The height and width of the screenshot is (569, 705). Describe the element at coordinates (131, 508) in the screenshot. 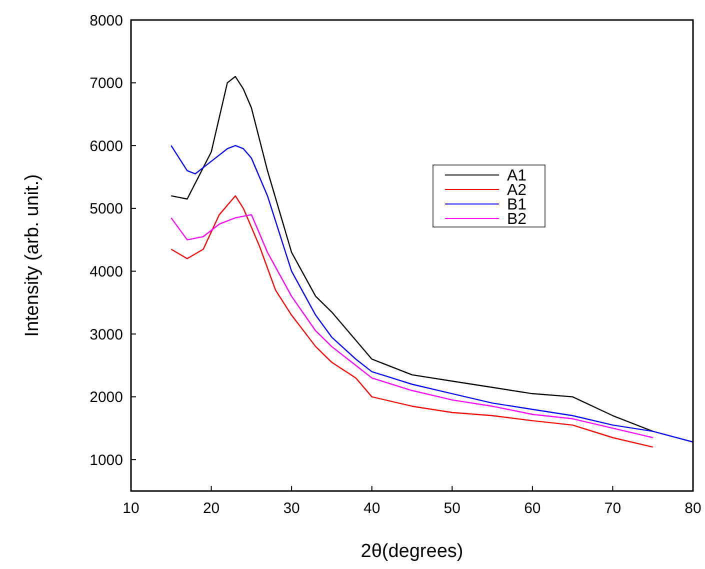

I see `x-tick-label: 10` at that location.